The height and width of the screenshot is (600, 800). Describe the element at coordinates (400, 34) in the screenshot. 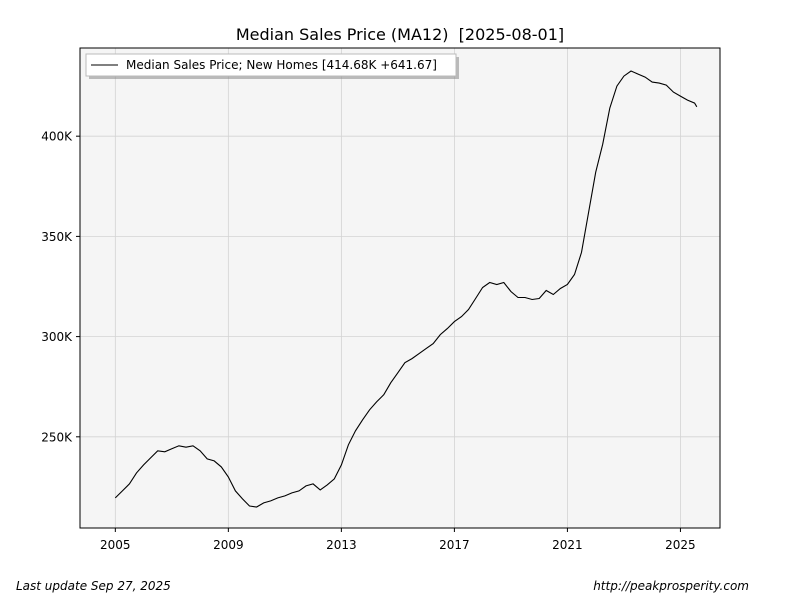

I see `chart-title: Median Sales Price (MA12) [2025-08-01]` at that location.